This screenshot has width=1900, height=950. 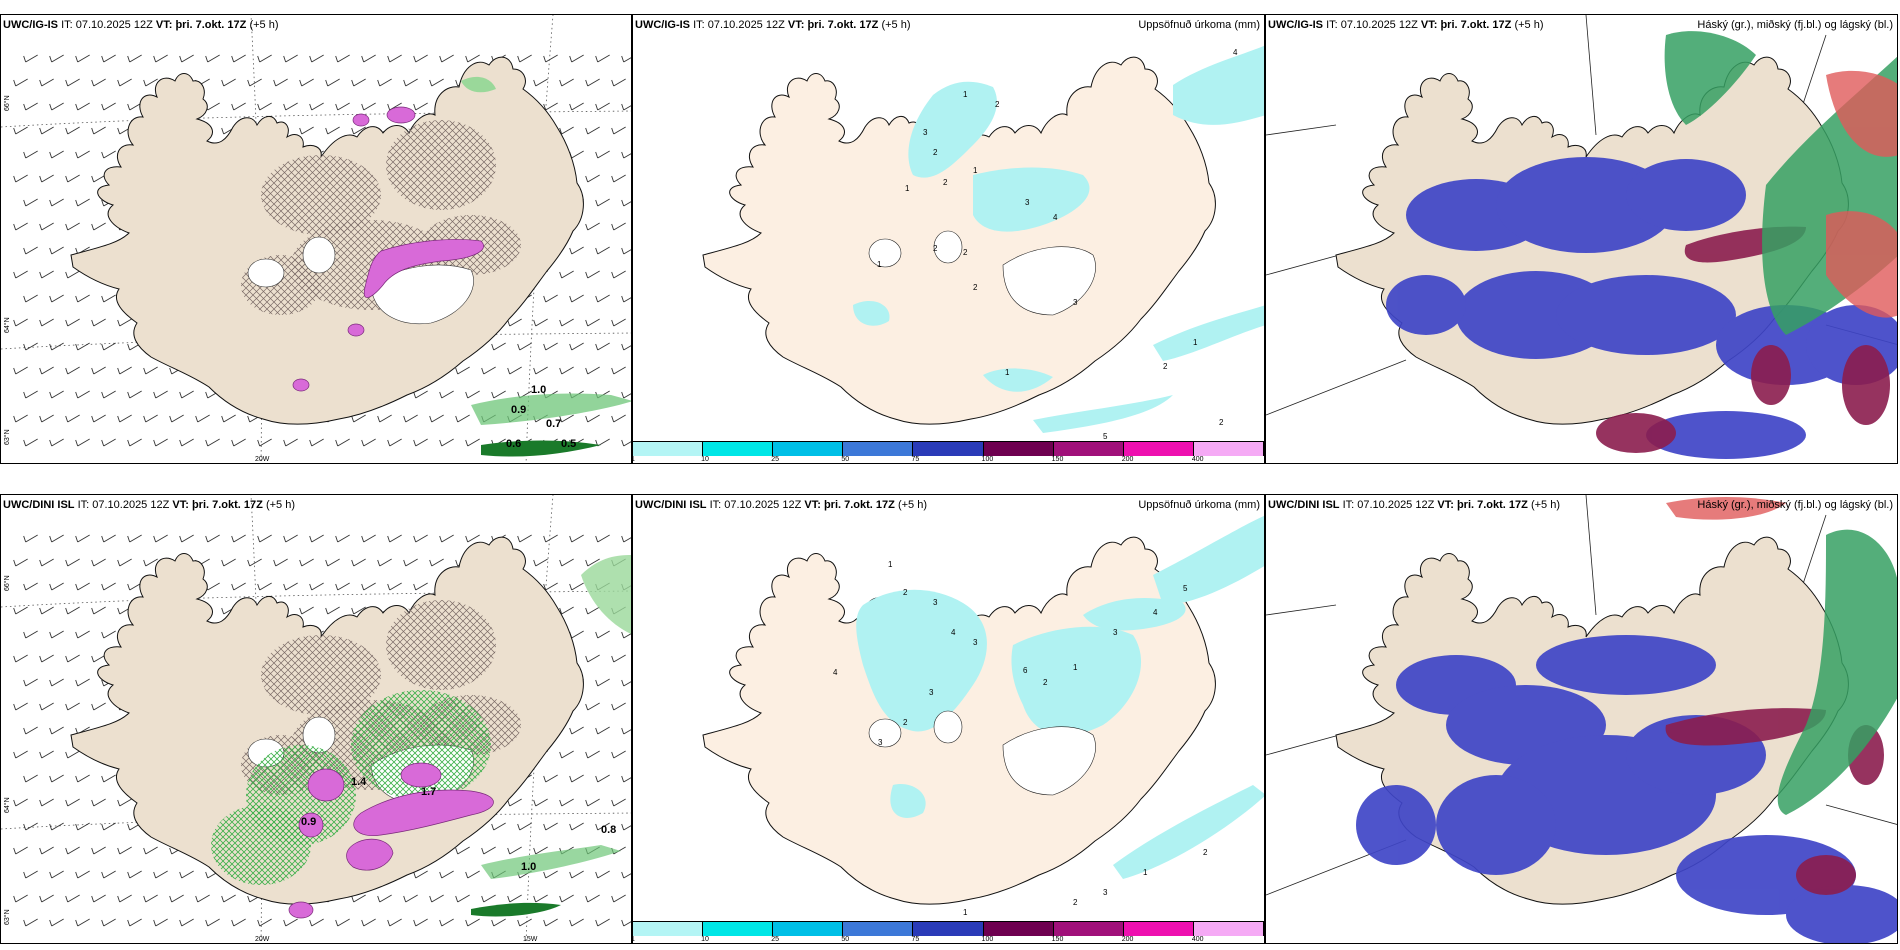 I want to click on precip-value: 6, so click(x=1025, y=670).